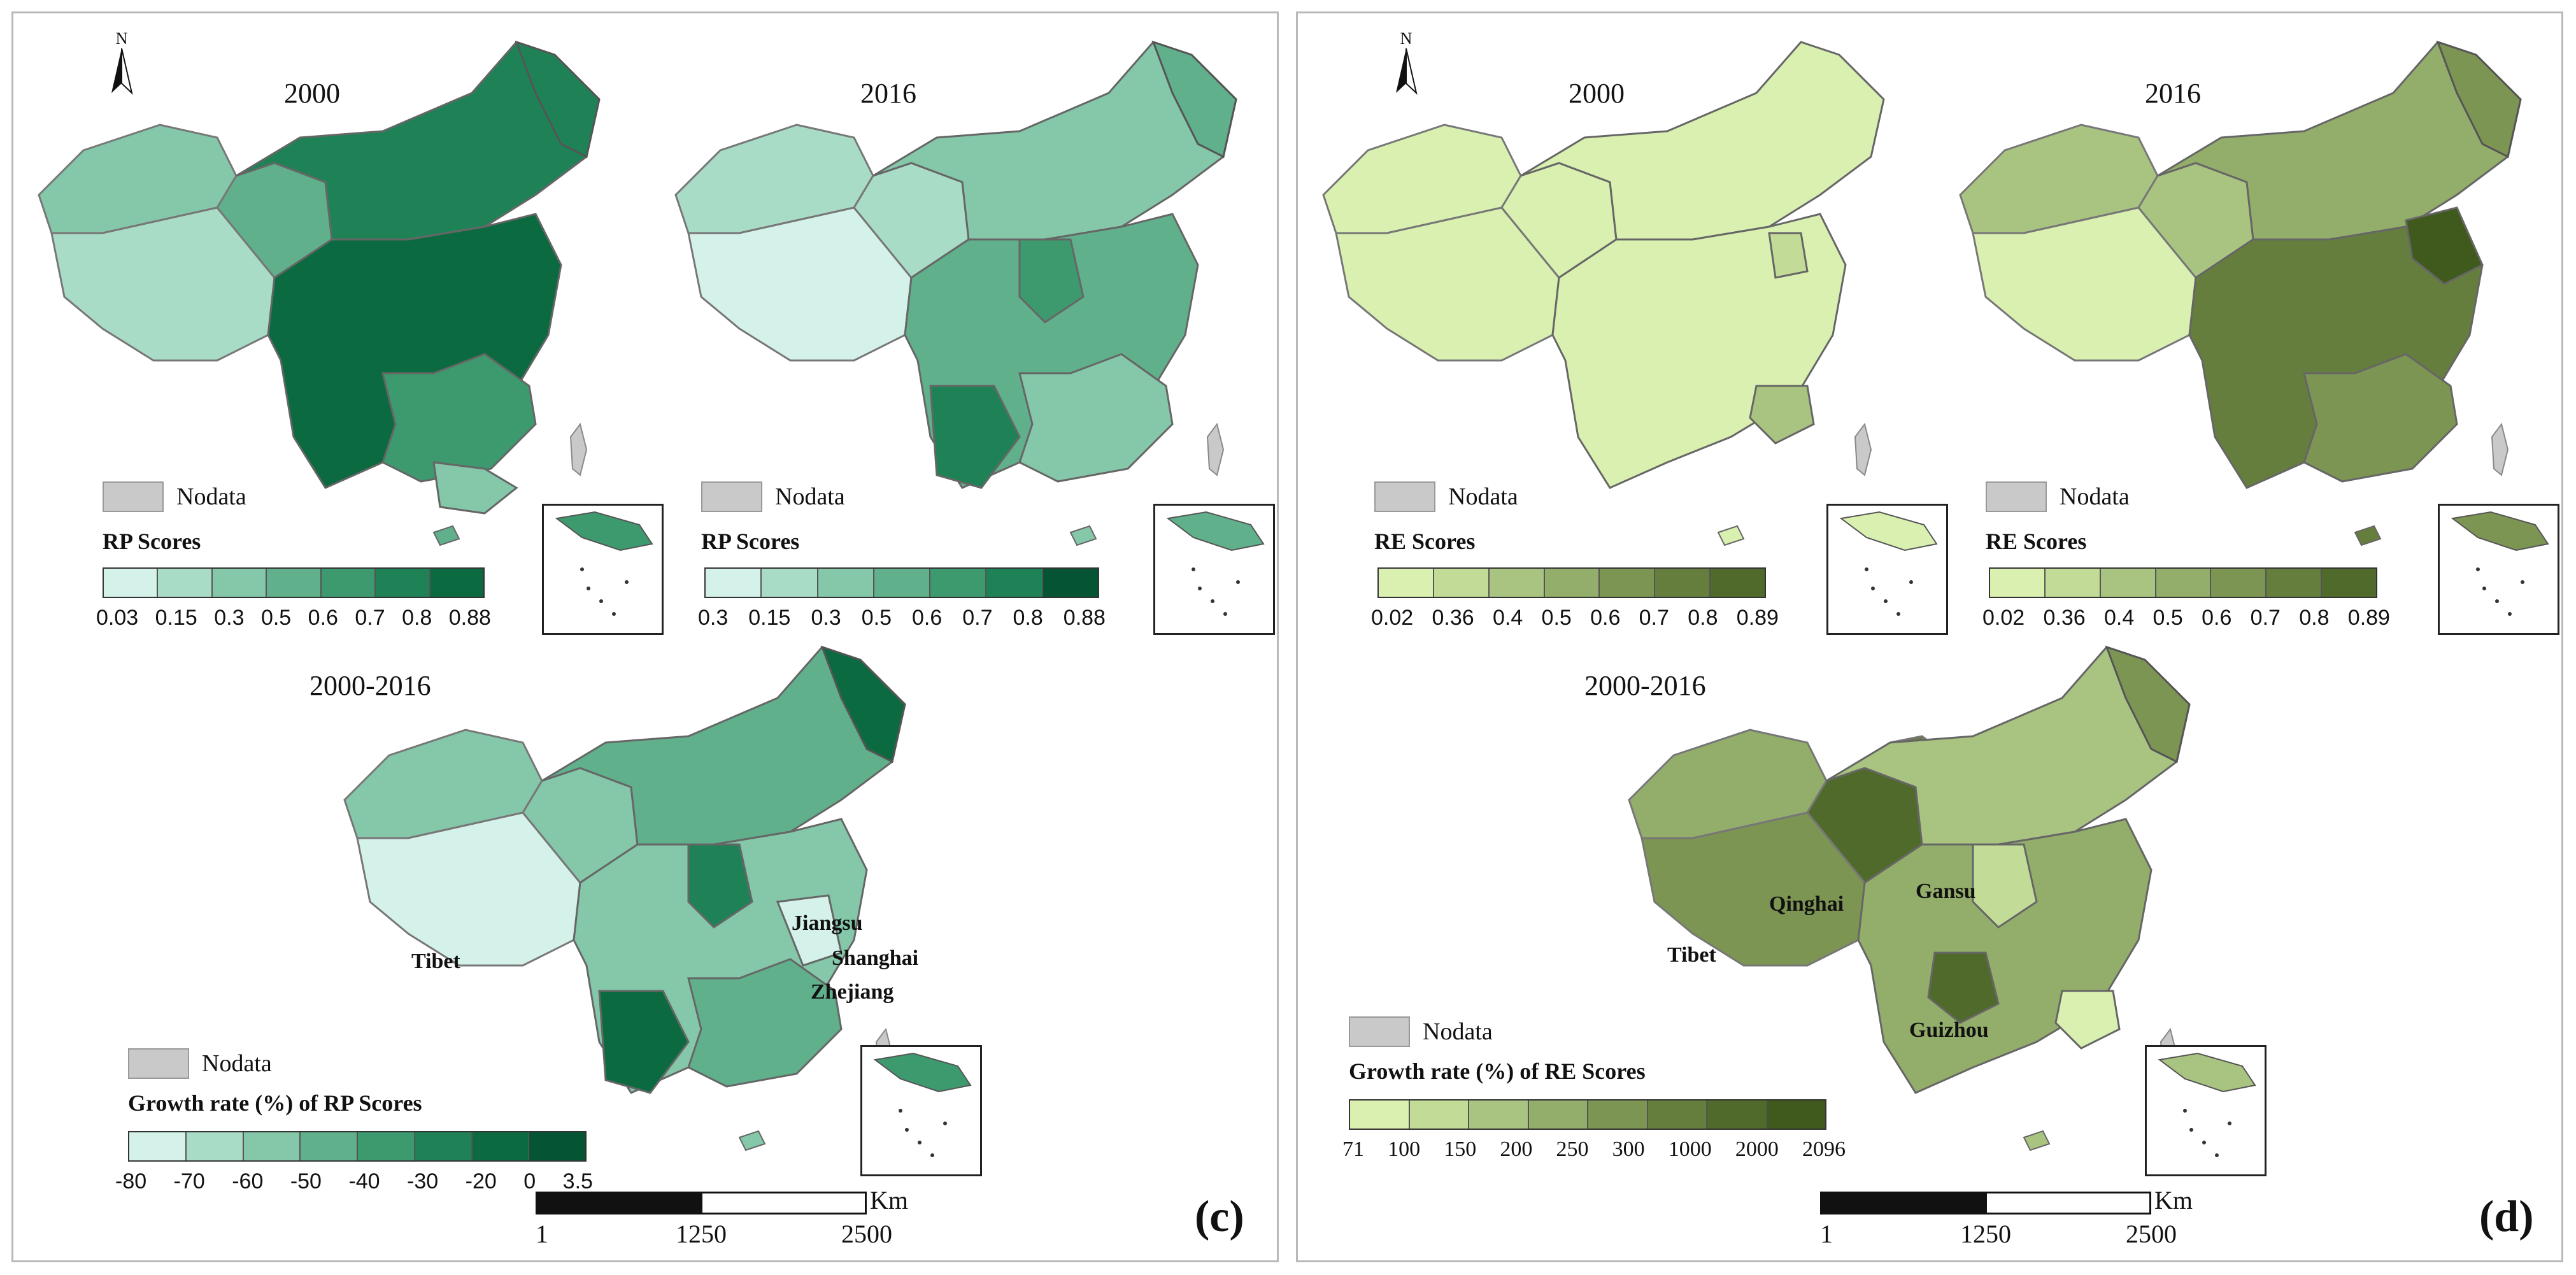  I want to click on map-2000-china-rp, so click(329, 287).